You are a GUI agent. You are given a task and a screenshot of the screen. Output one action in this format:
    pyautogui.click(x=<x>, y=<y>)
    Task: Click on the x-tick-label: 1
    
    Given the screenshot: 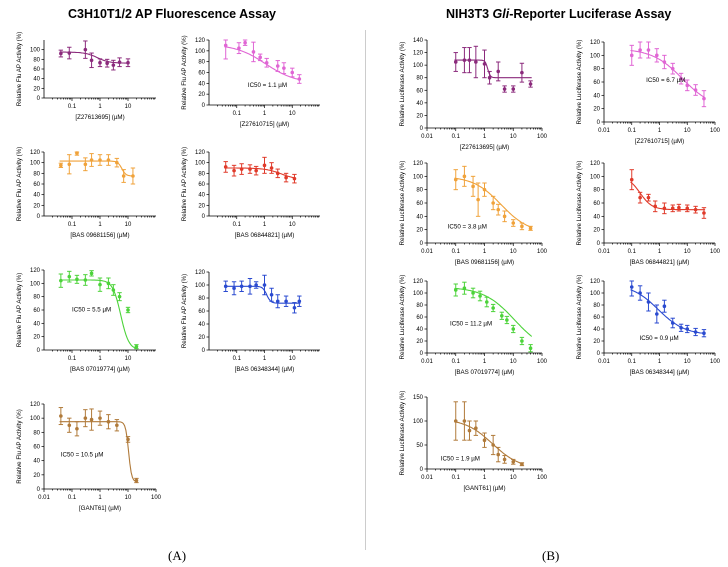 What is the action you would take?
    pyautogui.click(x=660, y=252)
    